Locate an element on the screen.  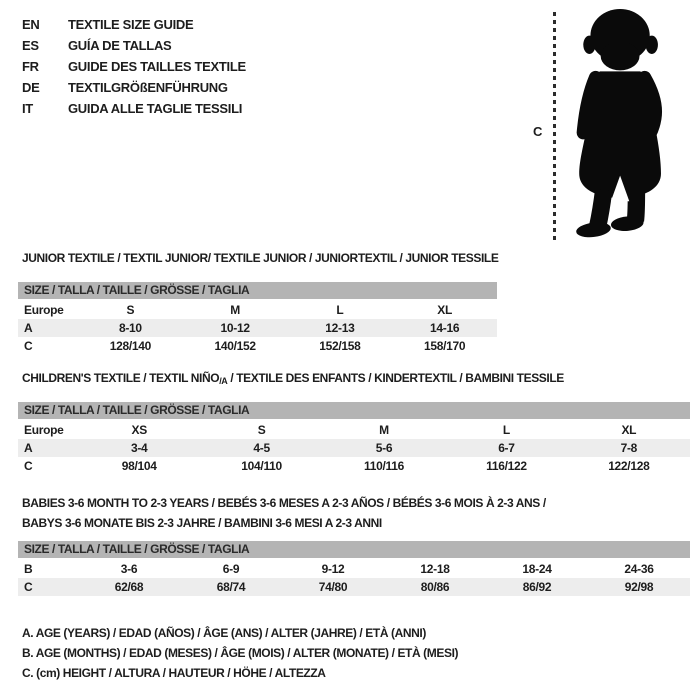
language-row: FR GUIDE DES TAILLES TEXTILE is located at coordinates (134, 66).